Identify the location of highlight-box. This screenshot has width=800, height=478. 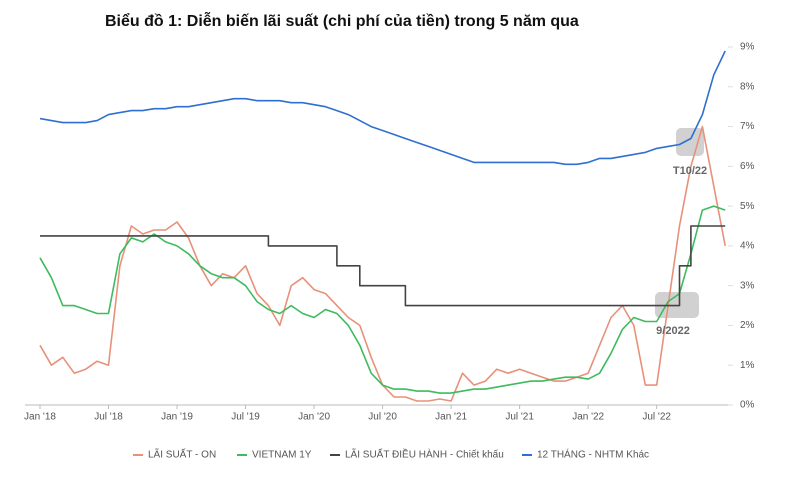
(690, 142).